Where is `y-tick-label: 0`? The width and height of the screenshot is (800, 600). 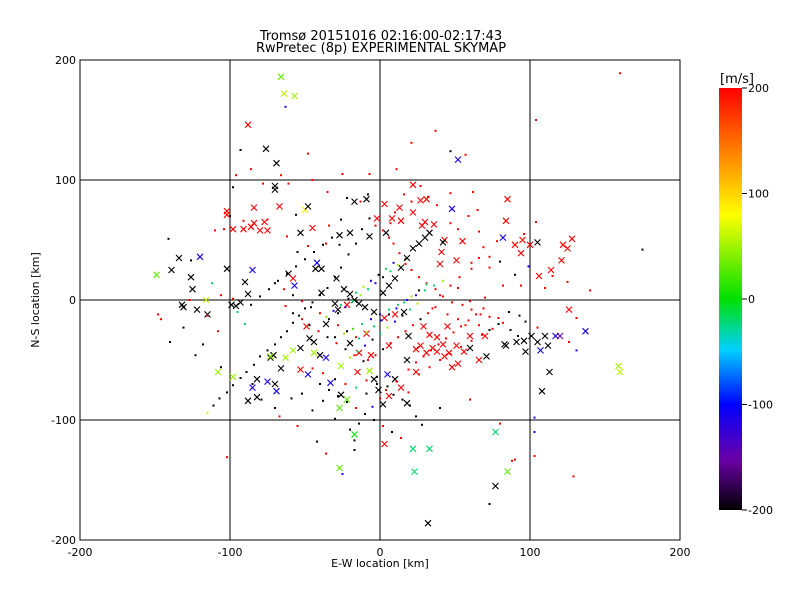 y-tick-label: 0 is located at coordinates (72, 300).